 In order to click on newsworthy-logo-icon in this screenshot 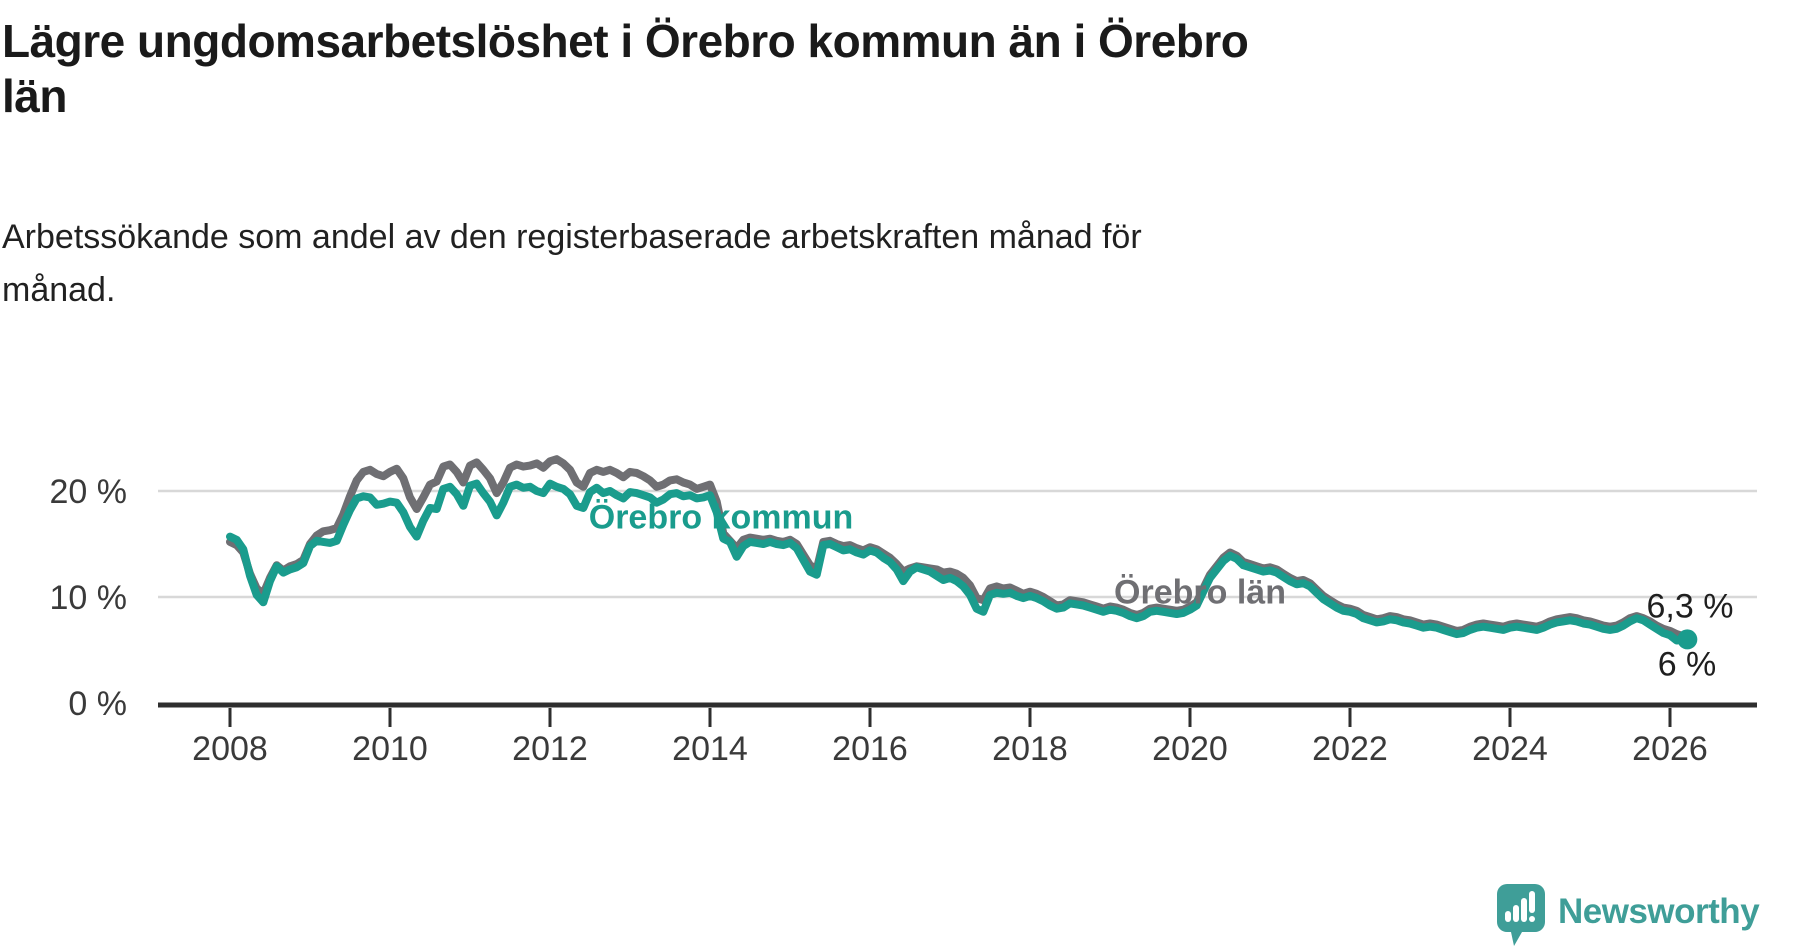, I will do `click(1521, 915)`.